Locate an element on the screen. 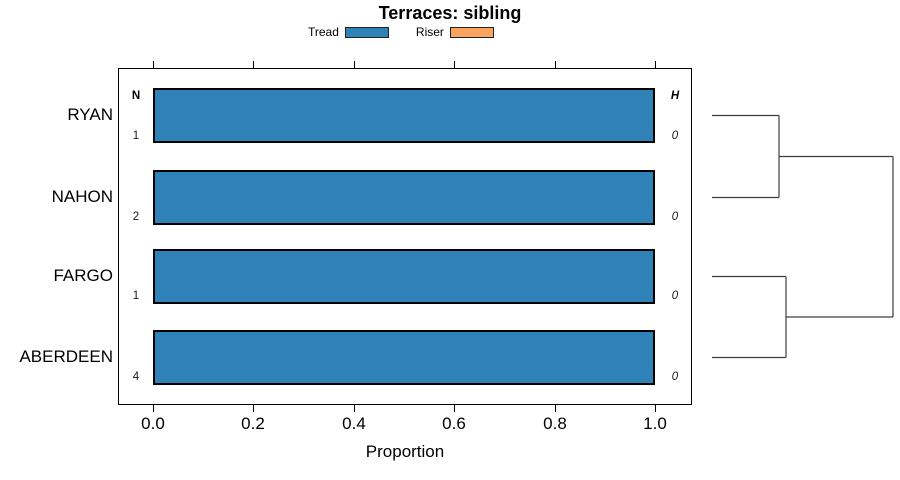  h-column-header: H is located at coordinates (675, 96).